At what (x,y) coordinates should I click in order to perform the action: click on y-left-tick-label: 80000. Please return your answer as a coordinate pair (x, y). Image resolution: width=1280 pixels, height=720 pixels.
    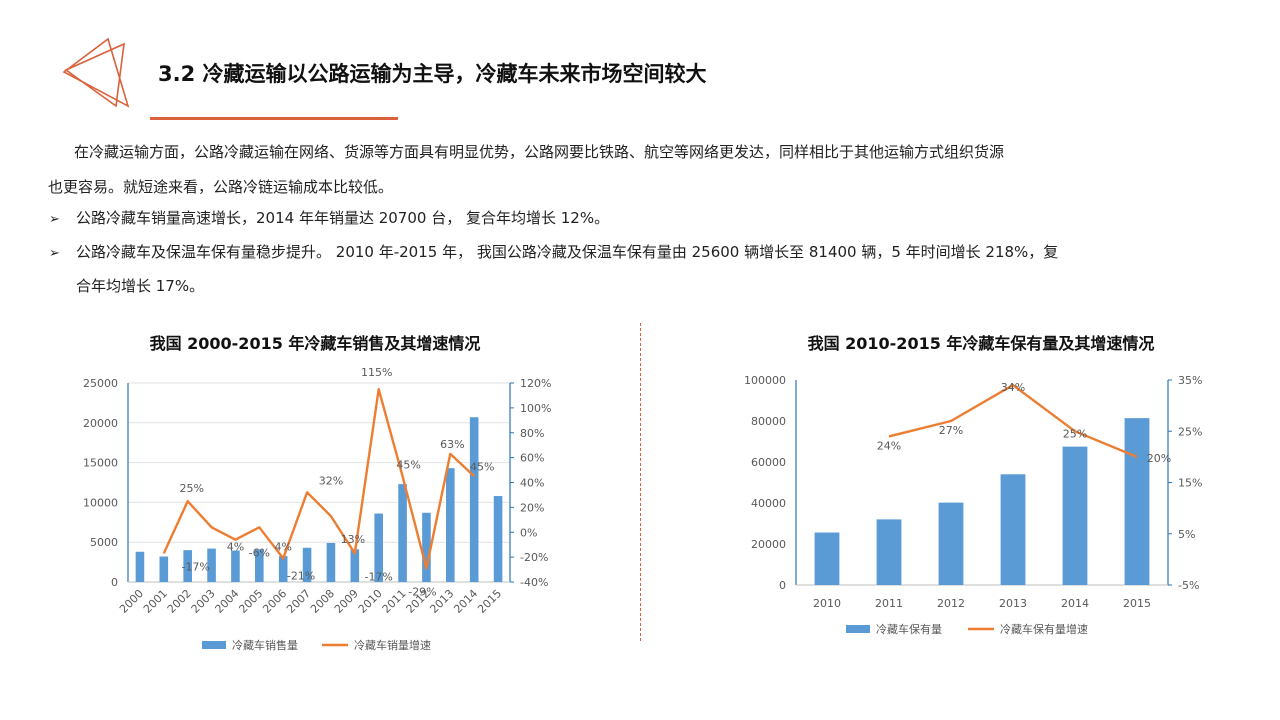
    Looking at the image, I should click on (768, 421).